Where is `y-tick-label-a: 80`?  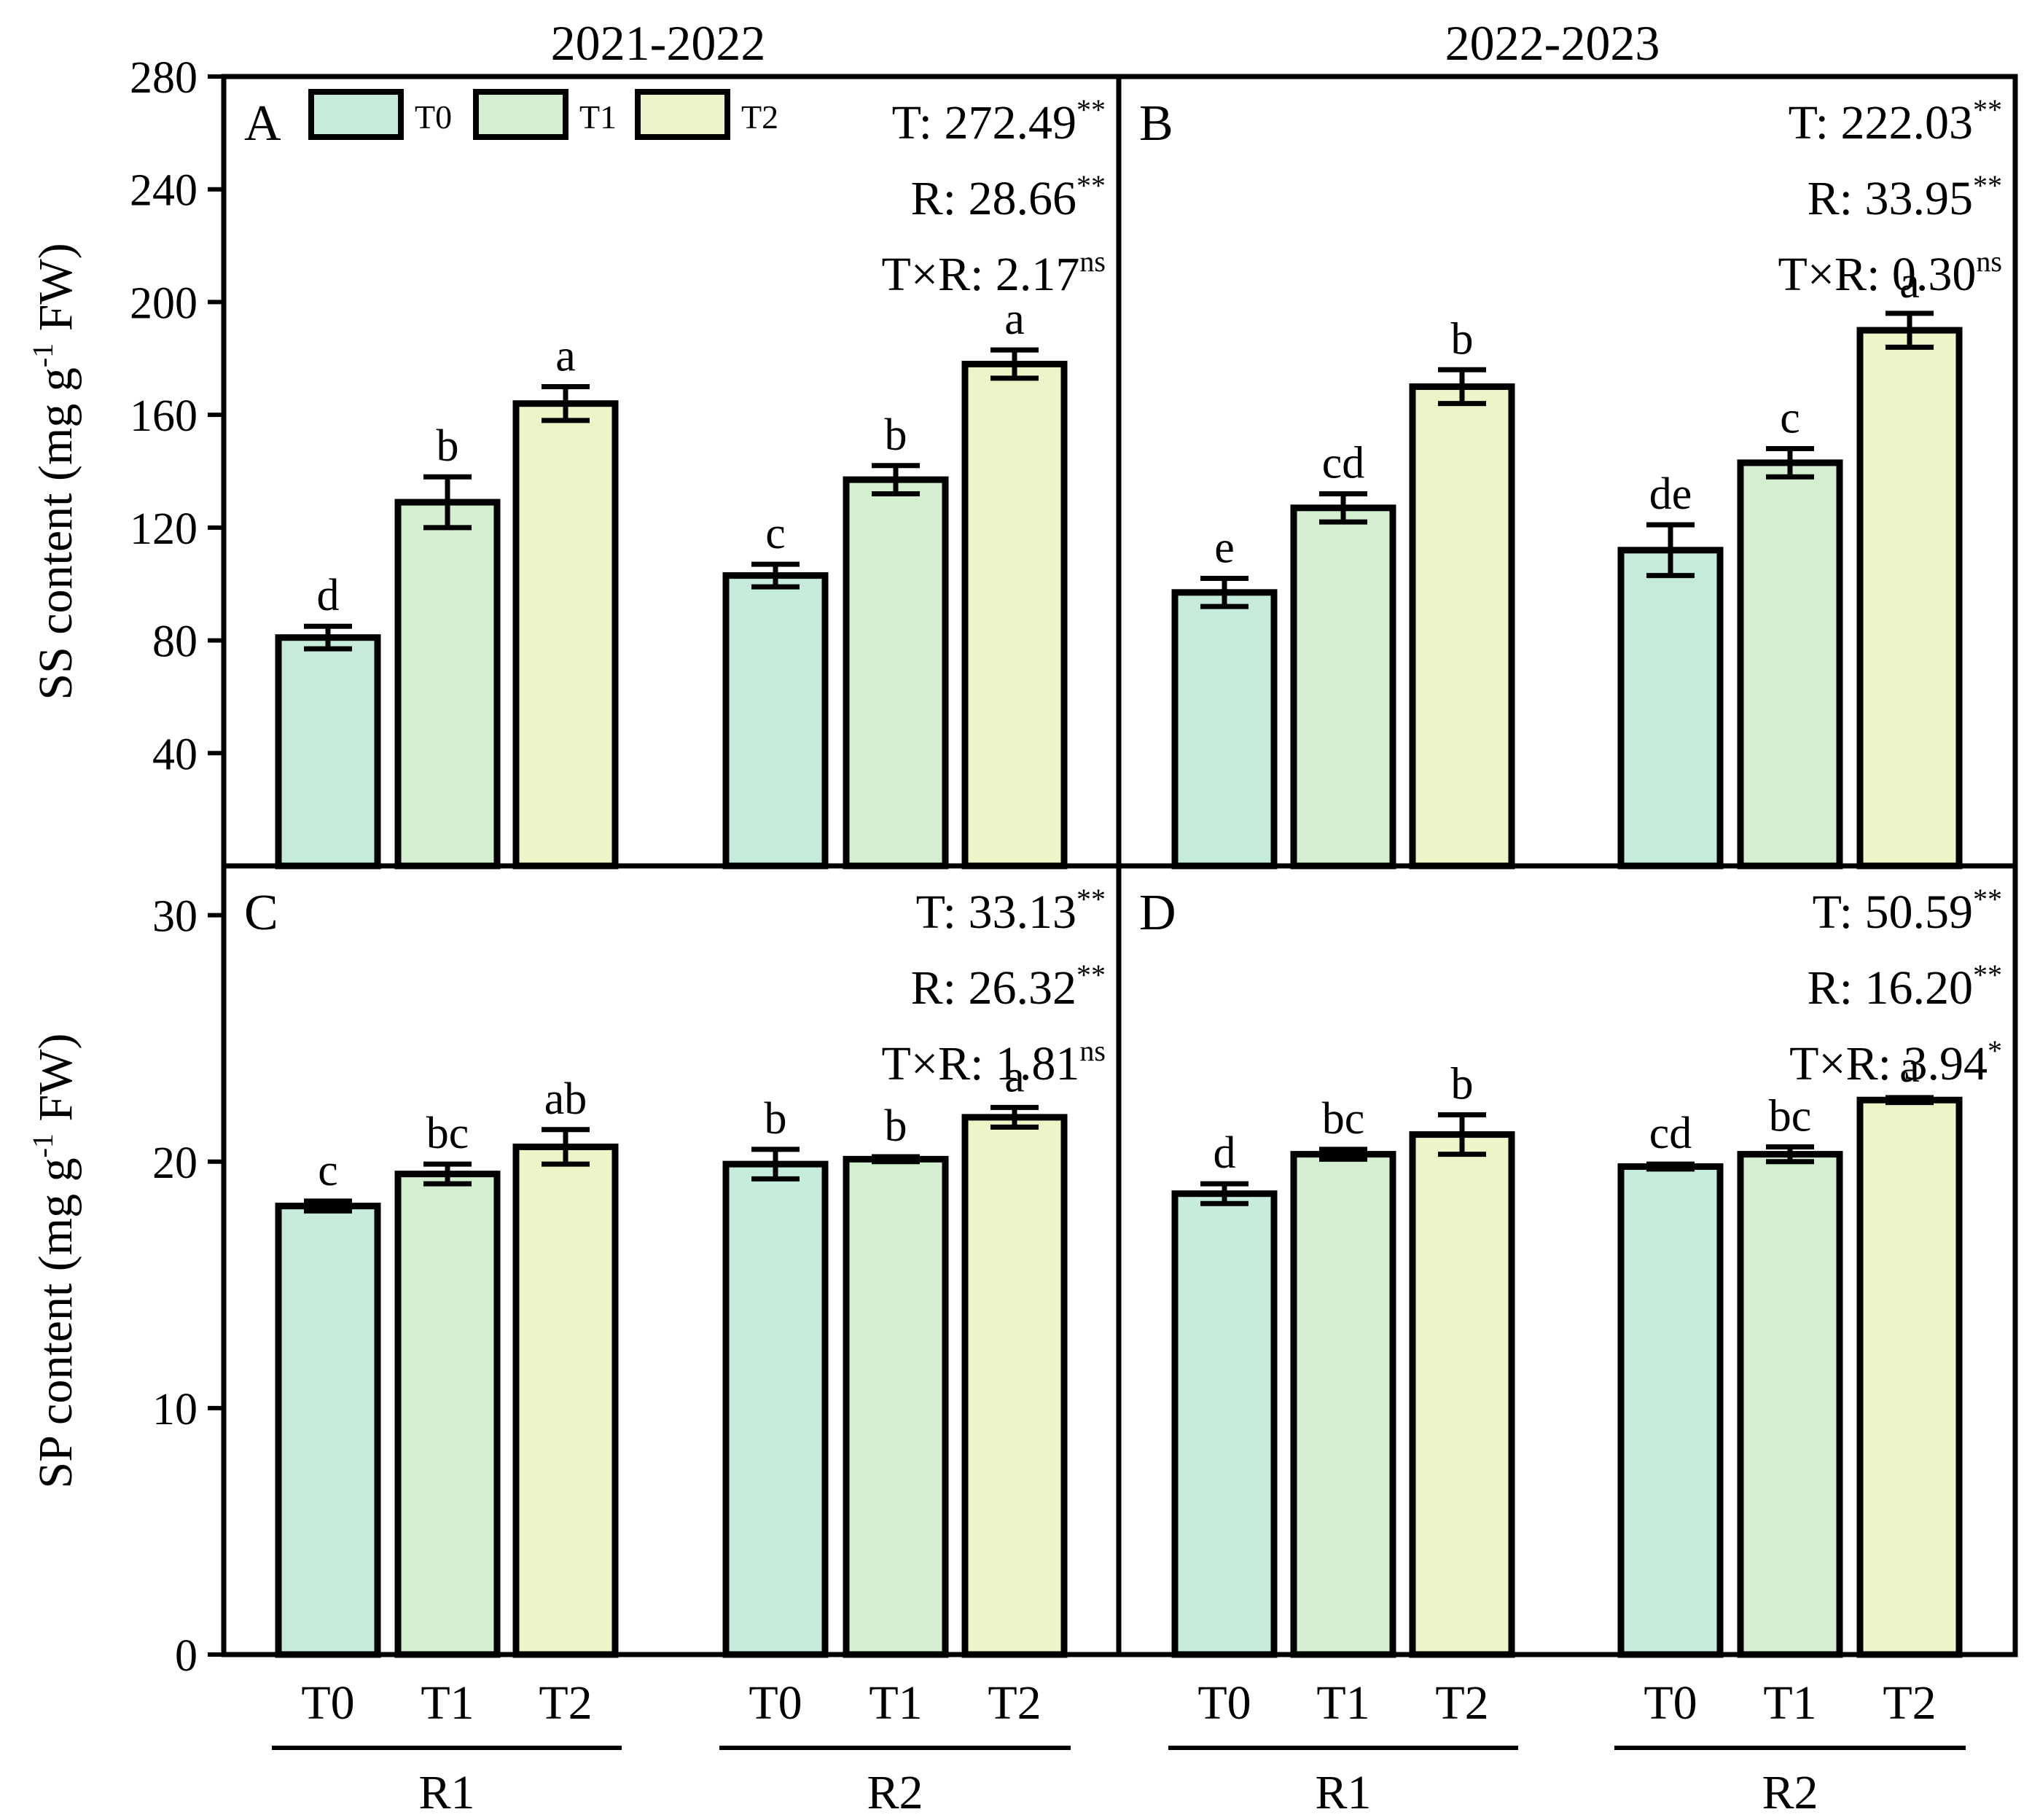 y-tick-label-a: 80 is located at coordinates (175, 642).